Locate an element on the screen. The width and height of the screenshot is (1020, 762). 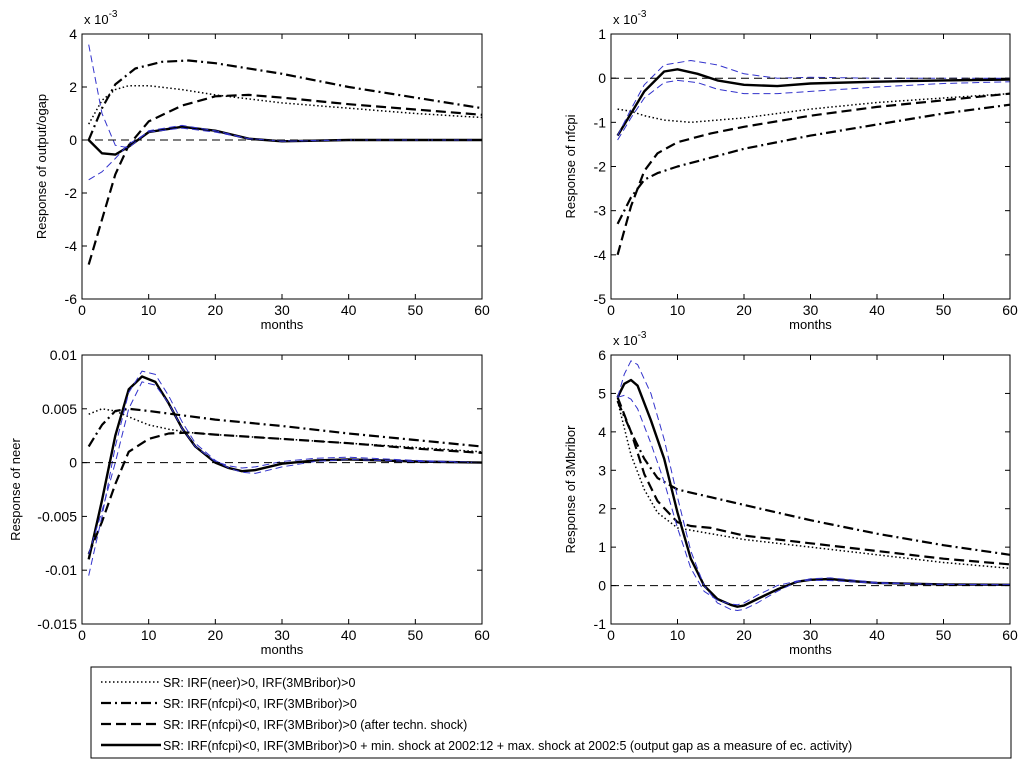
y-tick-label: 6 is located at coordinates (602, 355).